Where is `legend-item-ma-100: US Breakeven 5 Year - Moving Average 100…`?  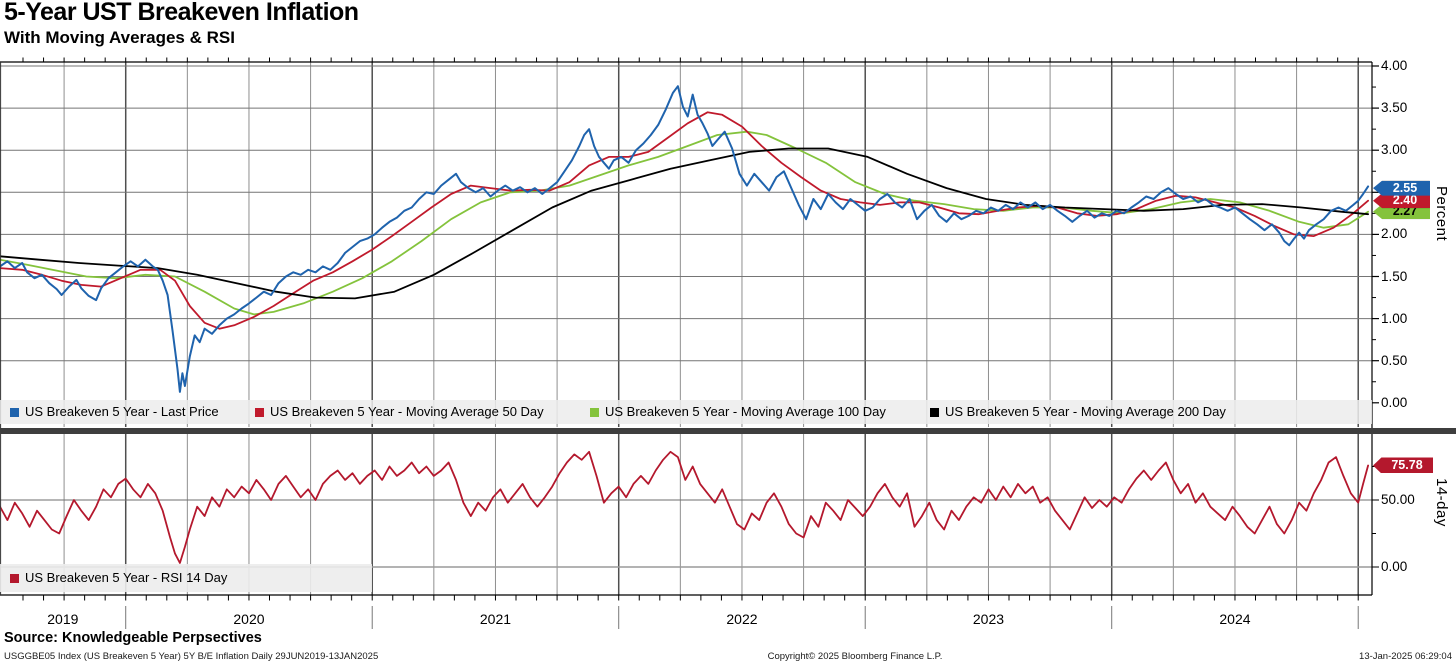
legend-item-ma-100: US Breakeven 5 Year - Moving Average 100… is located at coordinates (738, 411).